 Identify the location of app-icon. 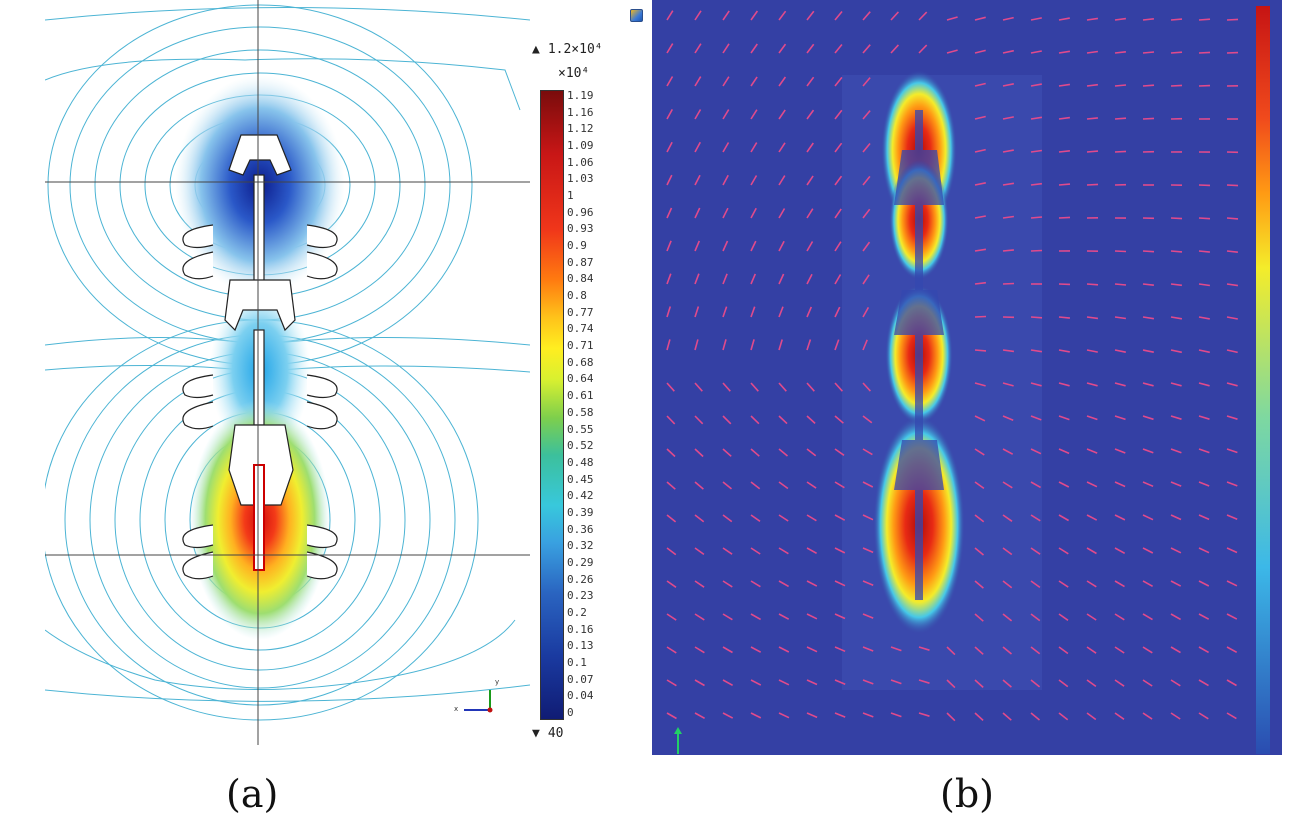
(636, 15).